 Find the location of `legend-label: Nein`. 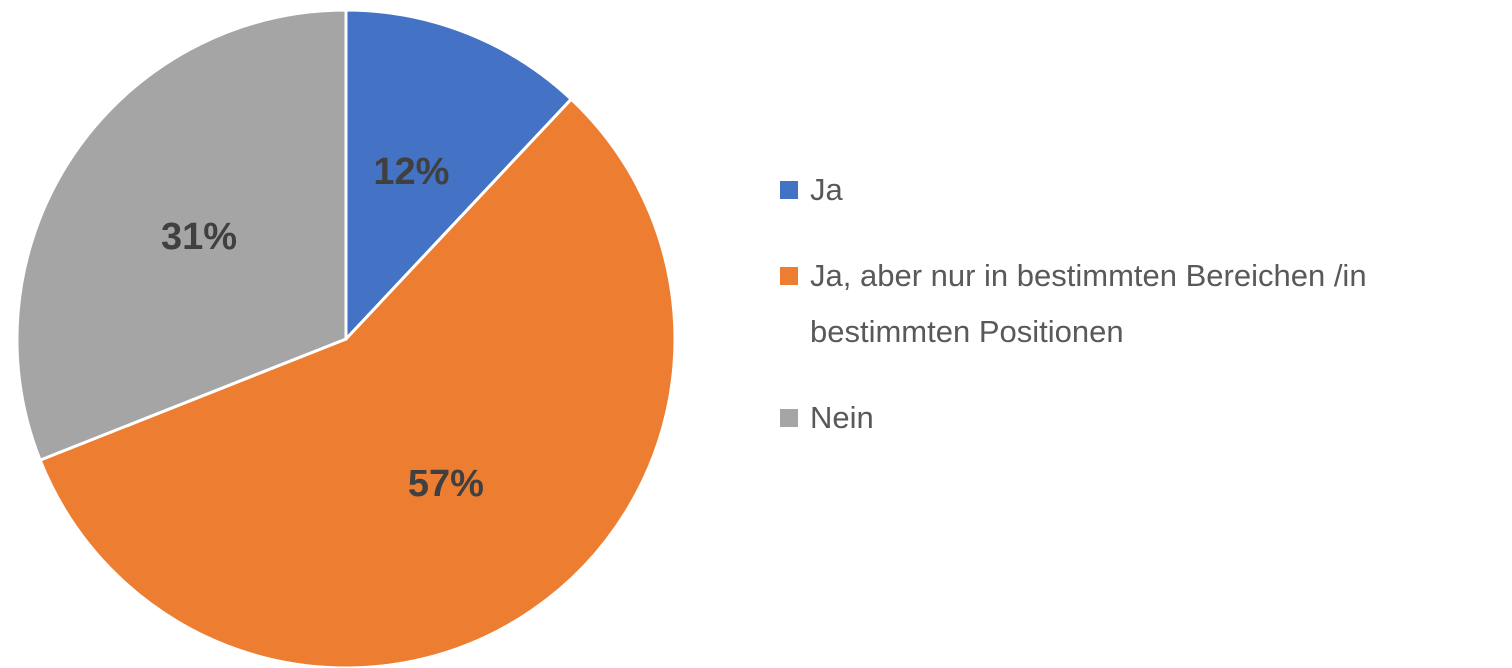

legend-label: Nein is located at coordinates (842, 417).